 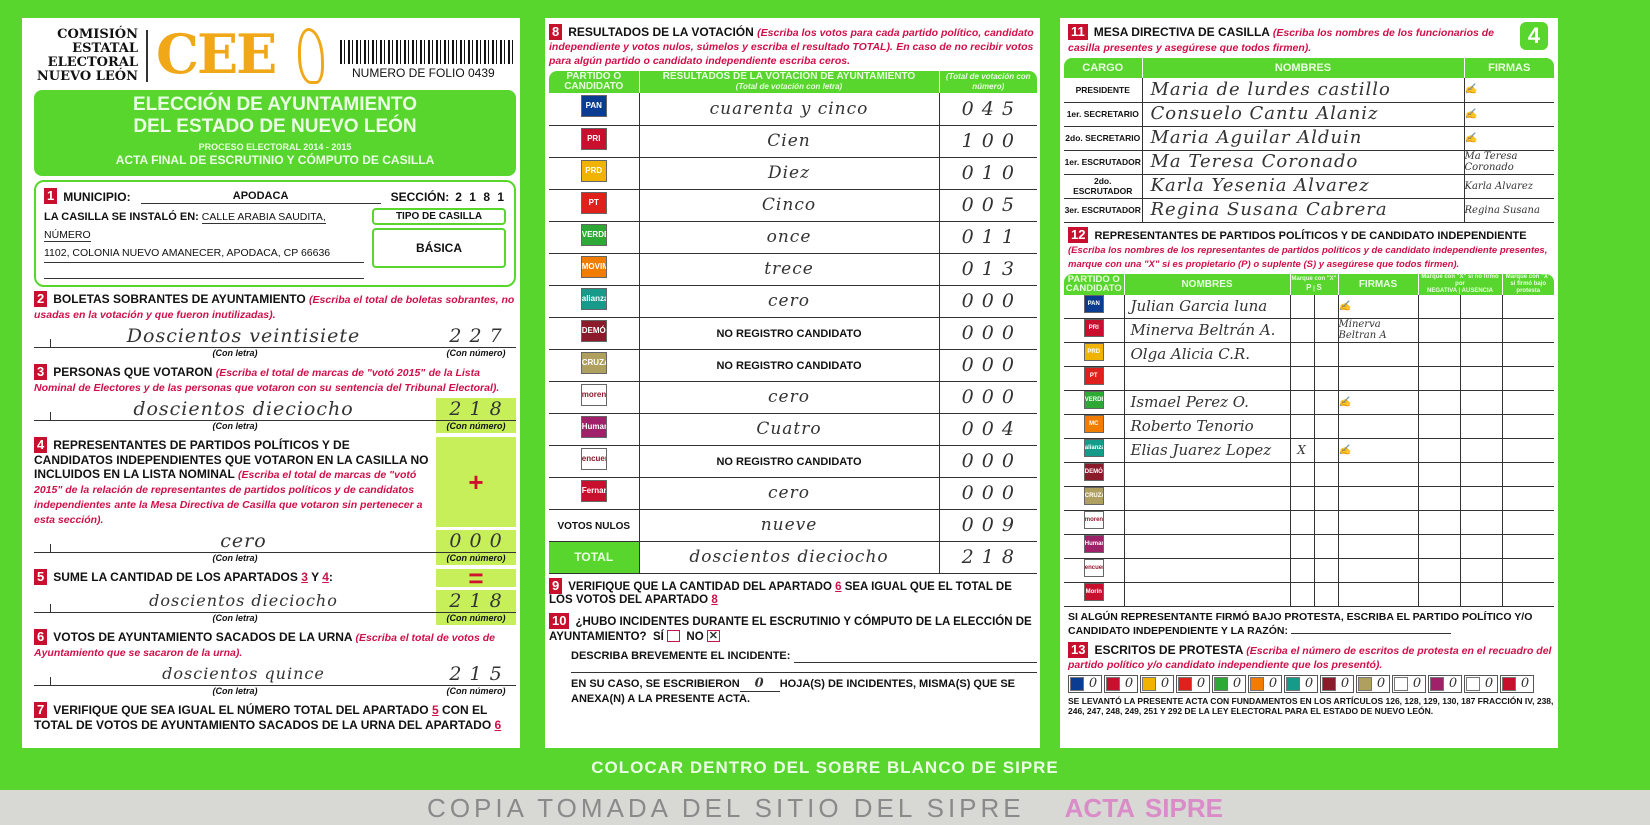 I want to click on describe-field, so click(x=915, y=657).